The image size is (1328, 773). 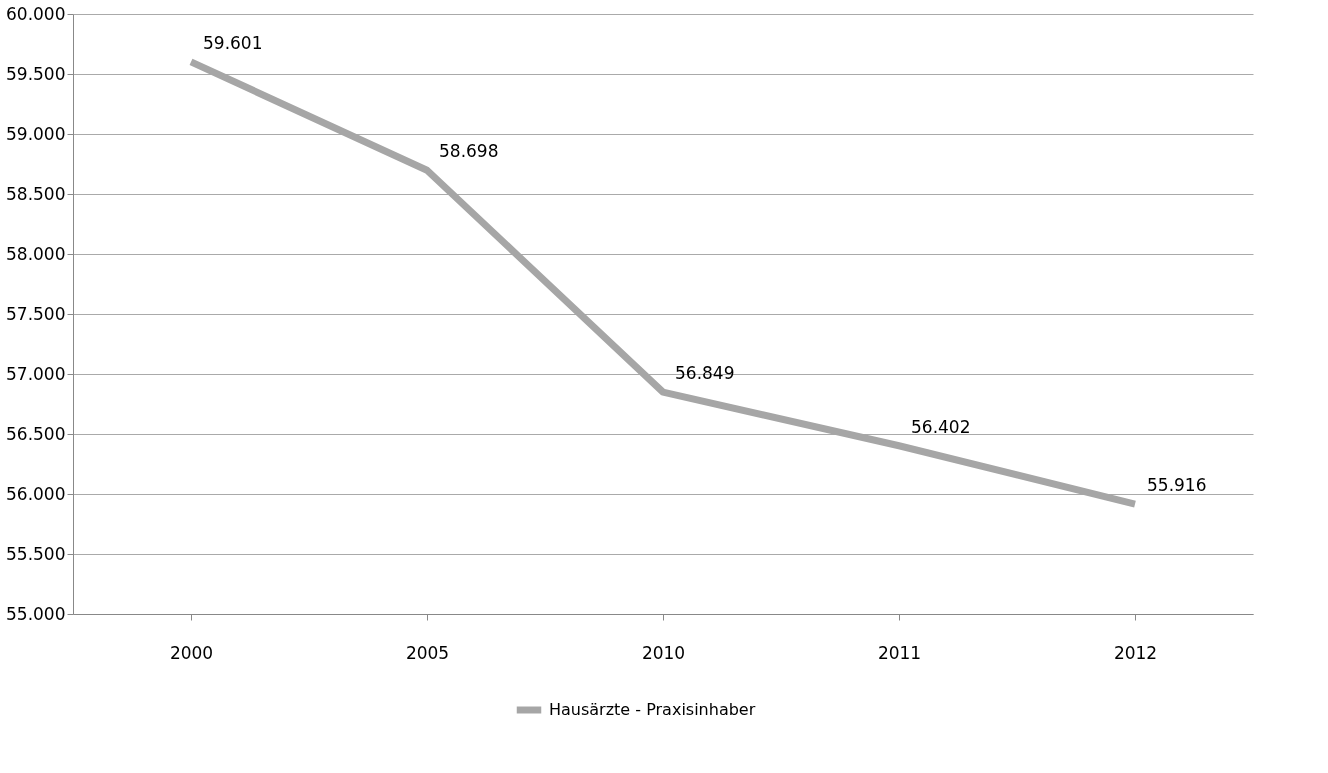 What do you see at coordinates (1177, 485) in the screenshot?
I see `data-label: 55.916` at bounding box center [1177, 485].